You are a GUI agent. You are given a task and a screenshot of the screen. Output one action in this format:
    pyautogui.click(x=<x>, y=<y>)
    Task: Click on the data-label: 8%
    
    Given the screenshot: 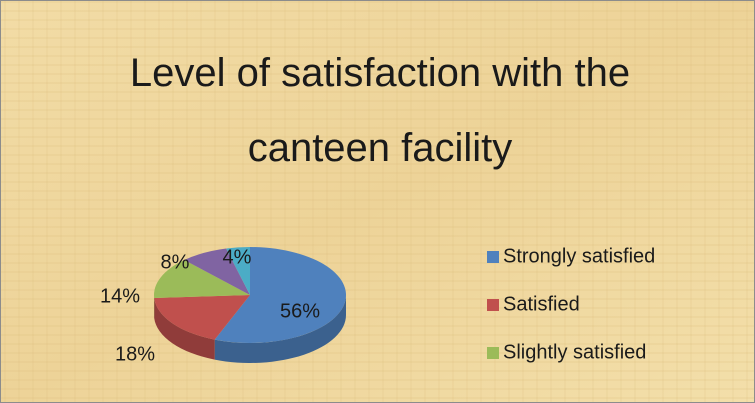 What is the action you would take?
    pyautogui.click(x=175, y=262)
    